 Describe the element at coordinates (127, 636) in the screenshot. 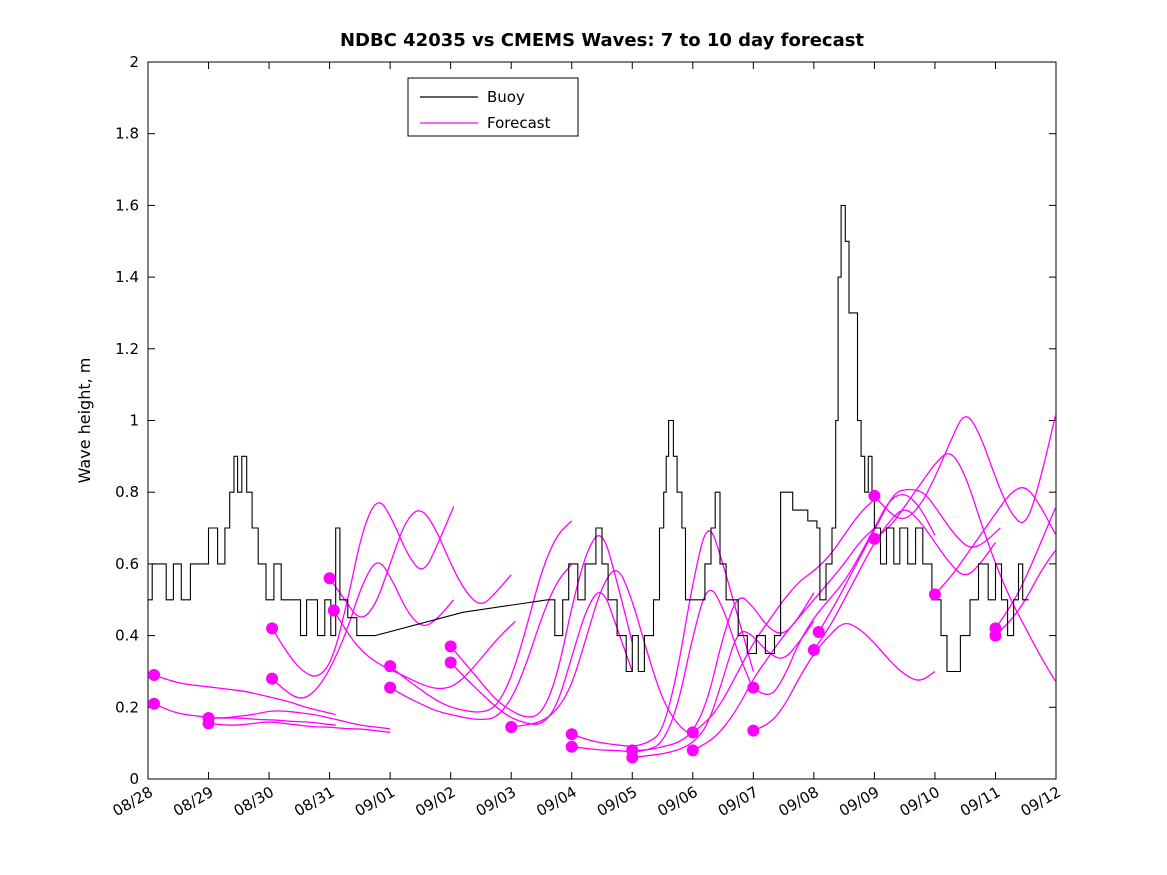

I see `y-tick-label: 0.4` at that location.